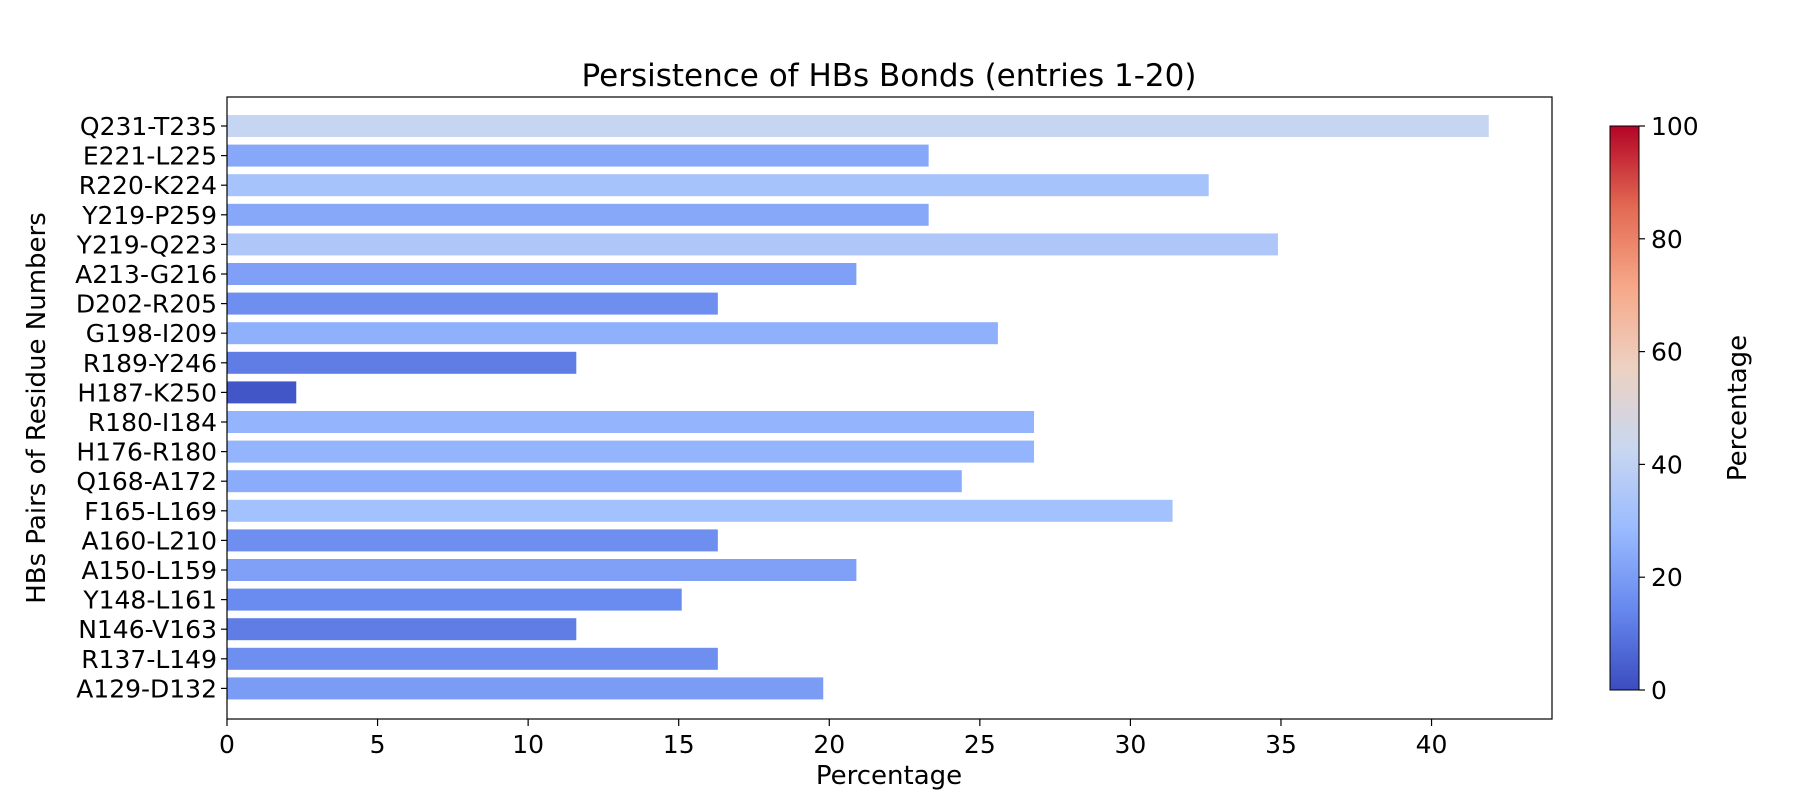 This screenshot has height=800, width=1800. What do you see at coordinates (889, 776) in the screenshot?
I see `x-axis-label: Percentage` at bounding box center [889, 776].